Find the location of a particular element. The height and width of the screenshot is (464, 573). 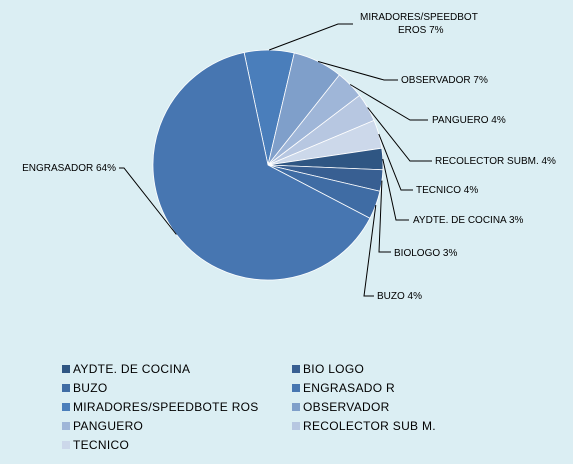

legend-label: ENGRASADO R is located at coordinates (349, 388).